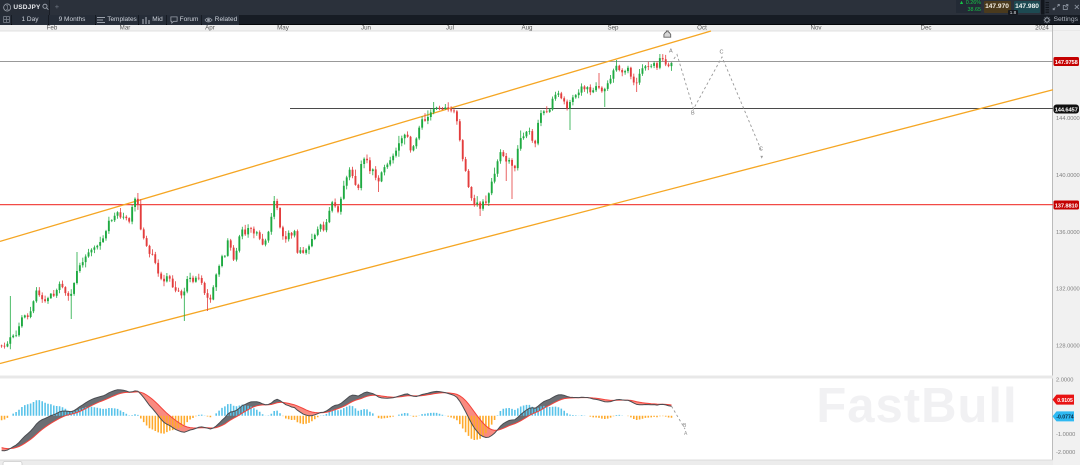  I want to click on svg-text: Jul, so click(450, 28).